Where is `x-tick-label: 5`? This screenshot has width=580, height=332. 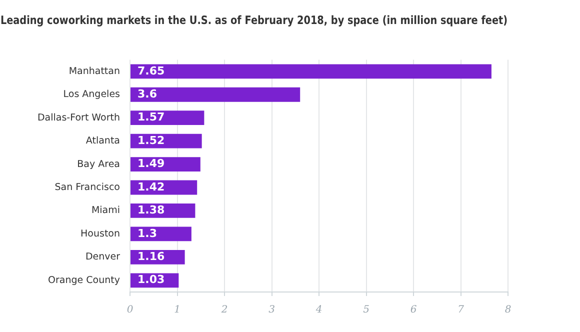
x-tick-label: 5 is located at coordinates (366, 310).